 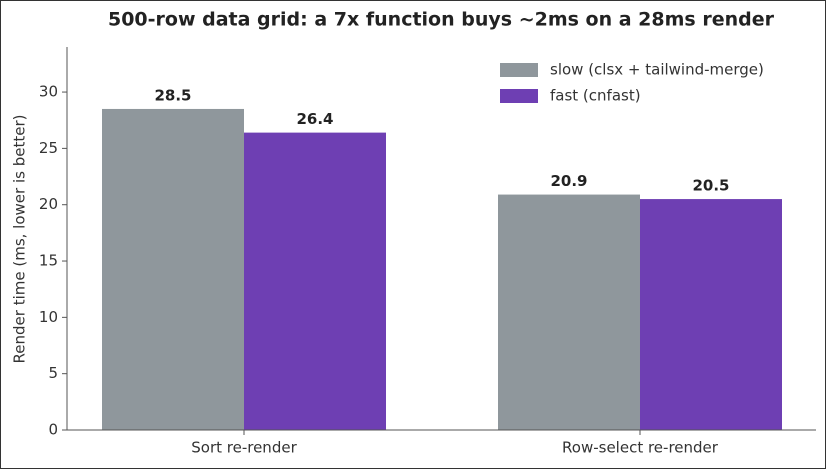 What do you see at coordinates (20, 239) in the screenshot?
I see `y-axis-label: Render time (ms, lower is better)` at bounding box center [20, 239].